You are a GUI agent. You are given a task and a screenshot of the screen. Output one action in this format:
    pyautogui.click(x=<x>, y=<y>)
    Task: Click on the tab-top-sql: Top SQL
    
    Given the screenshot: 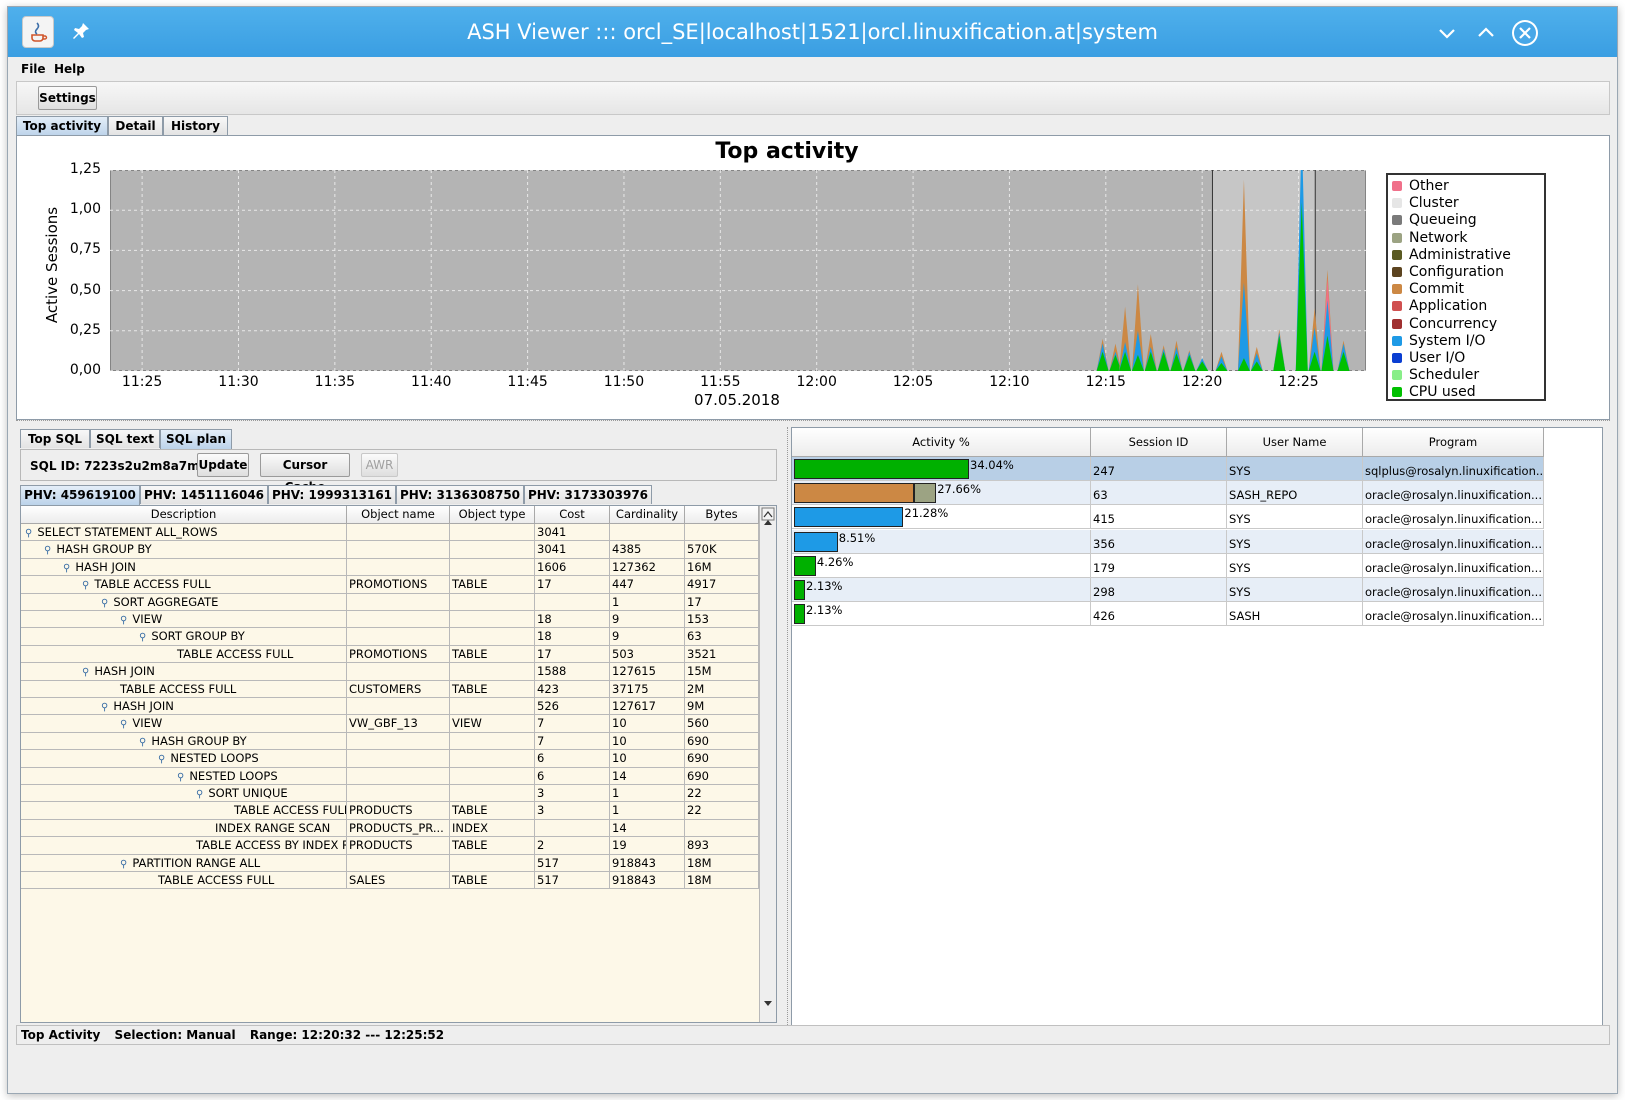 What is the action you would take?
    pyautogui.click(x=55, y=438)
    